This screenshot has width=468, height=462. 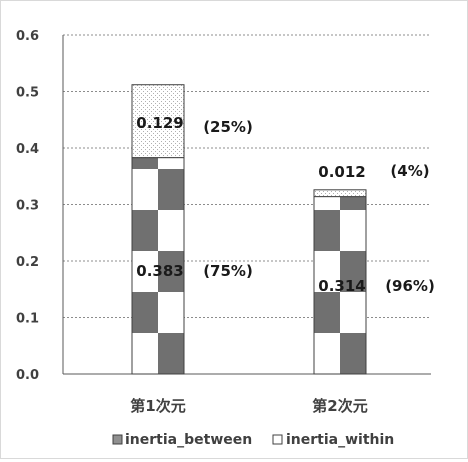 I want to click on data-label-percent: (4%), so click(x=409, y=171).